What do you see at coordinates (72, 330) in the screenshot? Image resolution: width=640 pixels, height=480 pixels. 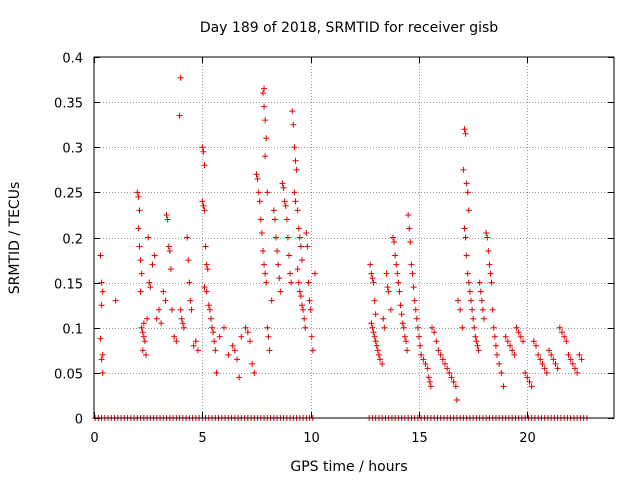 I see `y-tick-label: 0.1` at bounding box center [72, 330].